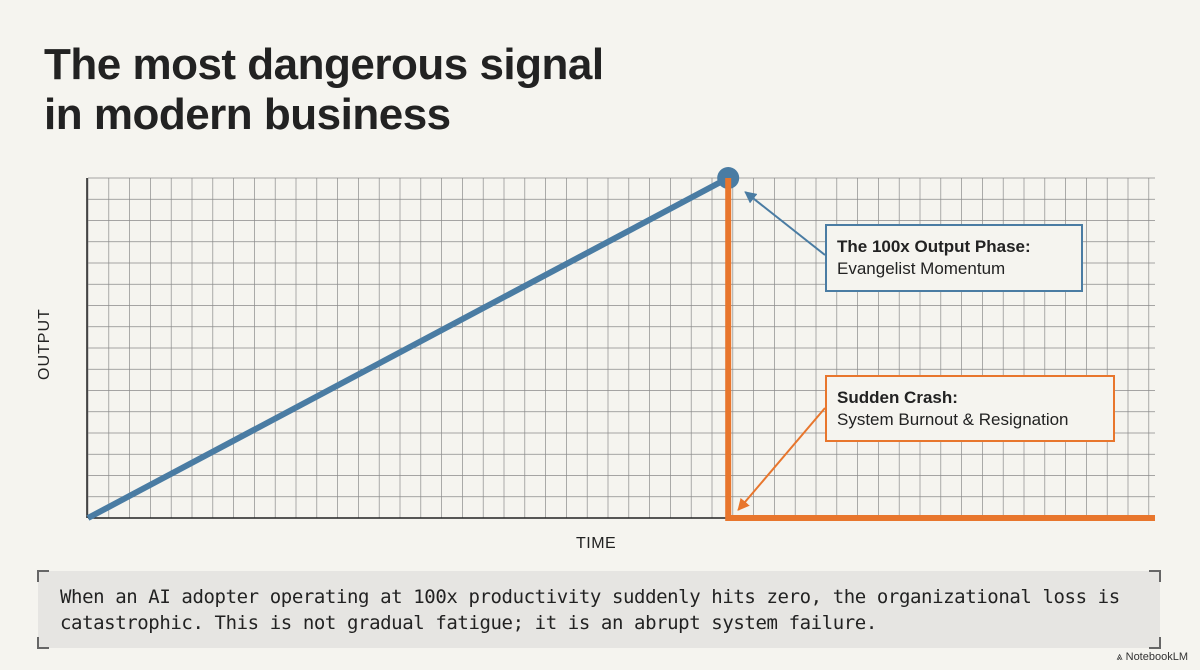 Image resolution: width=1200 pixels, height=670 pixels. I want to click on annotation-title: The 100x Output Phase:, so click(934, 246).